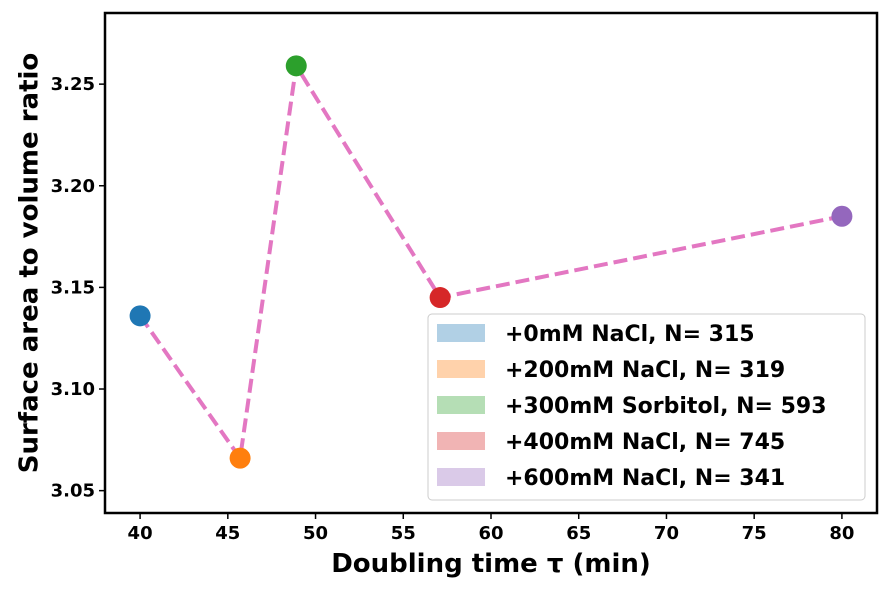 The height and width of the screenshot is (590, 889). I want to click on y-axis-ticks: 3.05 3.10 3.15 3.20 3.25, so click(78, 288).